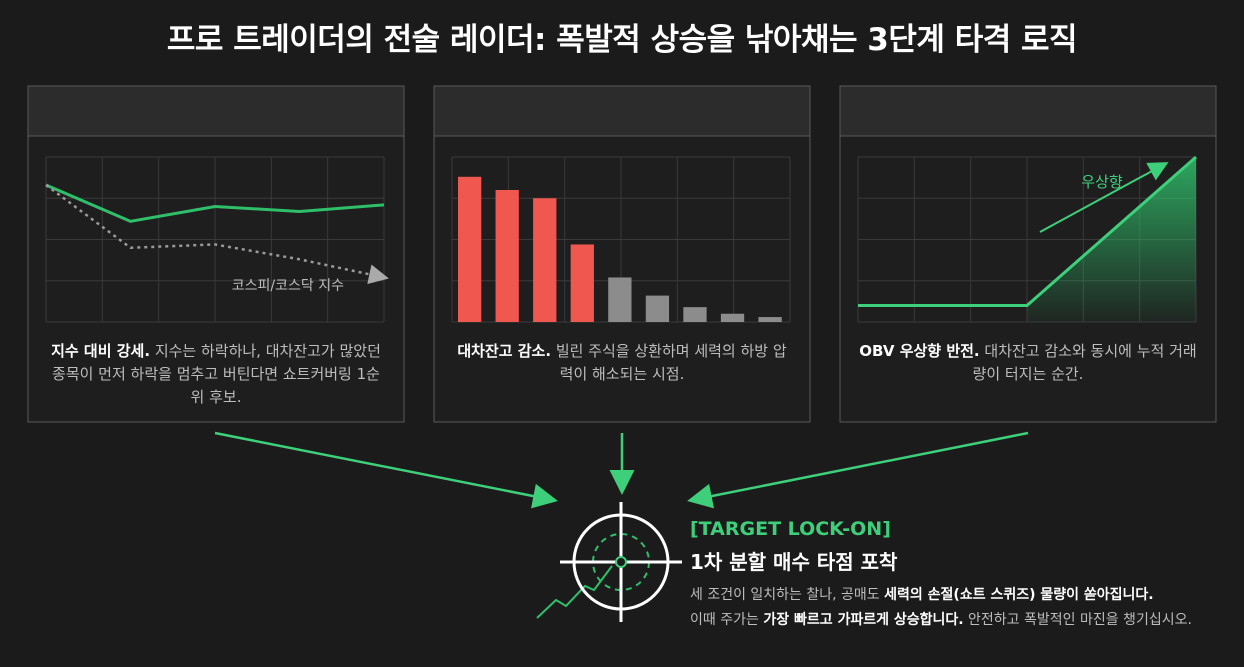  What do you see at coordinates (609, 562) in the screenshot?
I see `target-icon` at bounding box center [609, 562].